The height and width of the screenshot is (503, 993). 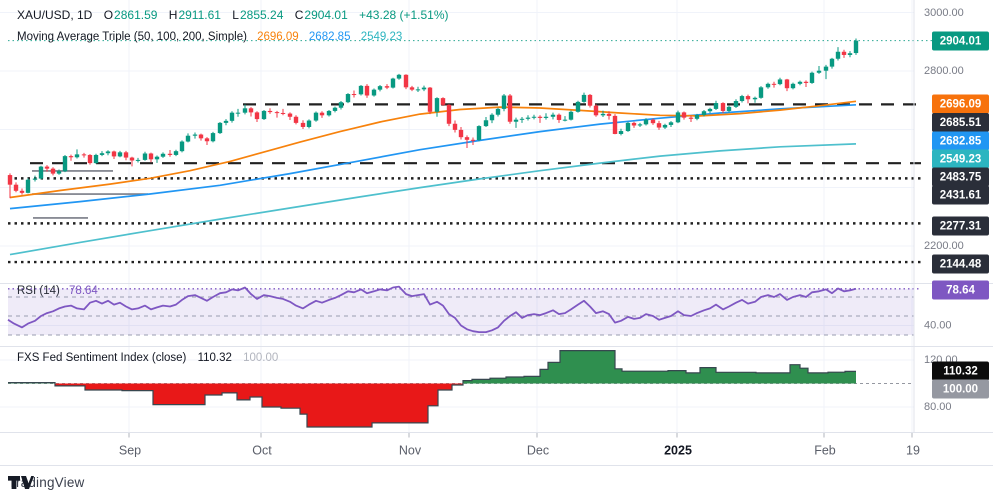 What do you see at coordinates (538, 450) in the screenshot?
I see `time-axis-label: Dec` at bounding box center [538, 450].